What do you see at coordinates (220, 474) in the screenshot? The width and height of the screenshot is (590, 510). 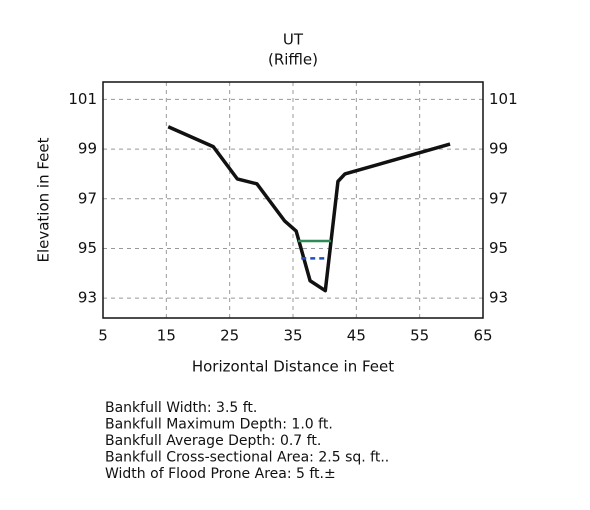 I see `annotation: Width of Flood Prone Area: 5 ft.±` at bounding box center [220, 474].